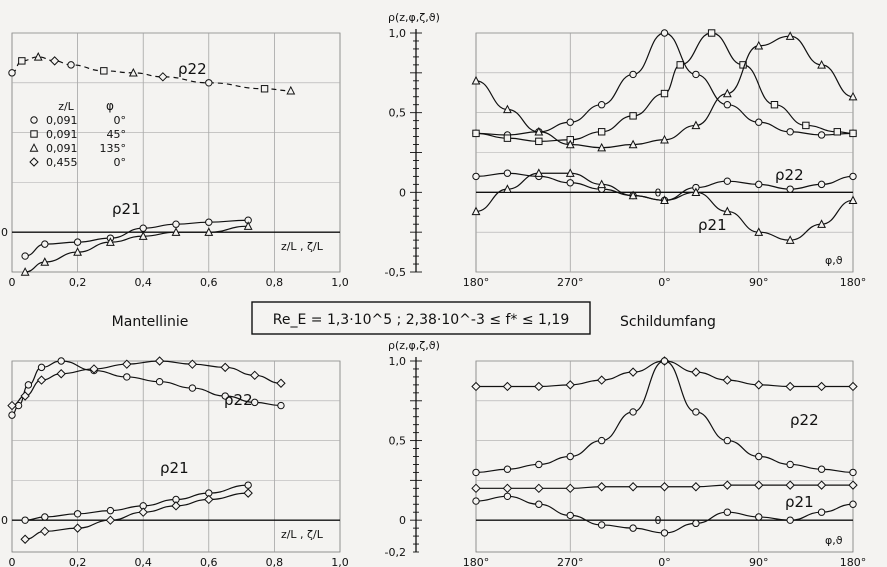 The width and height of the screenshot is (887, 567). What do you see at coordinates (175, 461) in the screenshot?
I see `chart-bottom-left: 0 0,2 0,4 0,6 0,8 1,0 0 z/L , ζ/L ρ22 ρ21` at bounding box center [175, 461].